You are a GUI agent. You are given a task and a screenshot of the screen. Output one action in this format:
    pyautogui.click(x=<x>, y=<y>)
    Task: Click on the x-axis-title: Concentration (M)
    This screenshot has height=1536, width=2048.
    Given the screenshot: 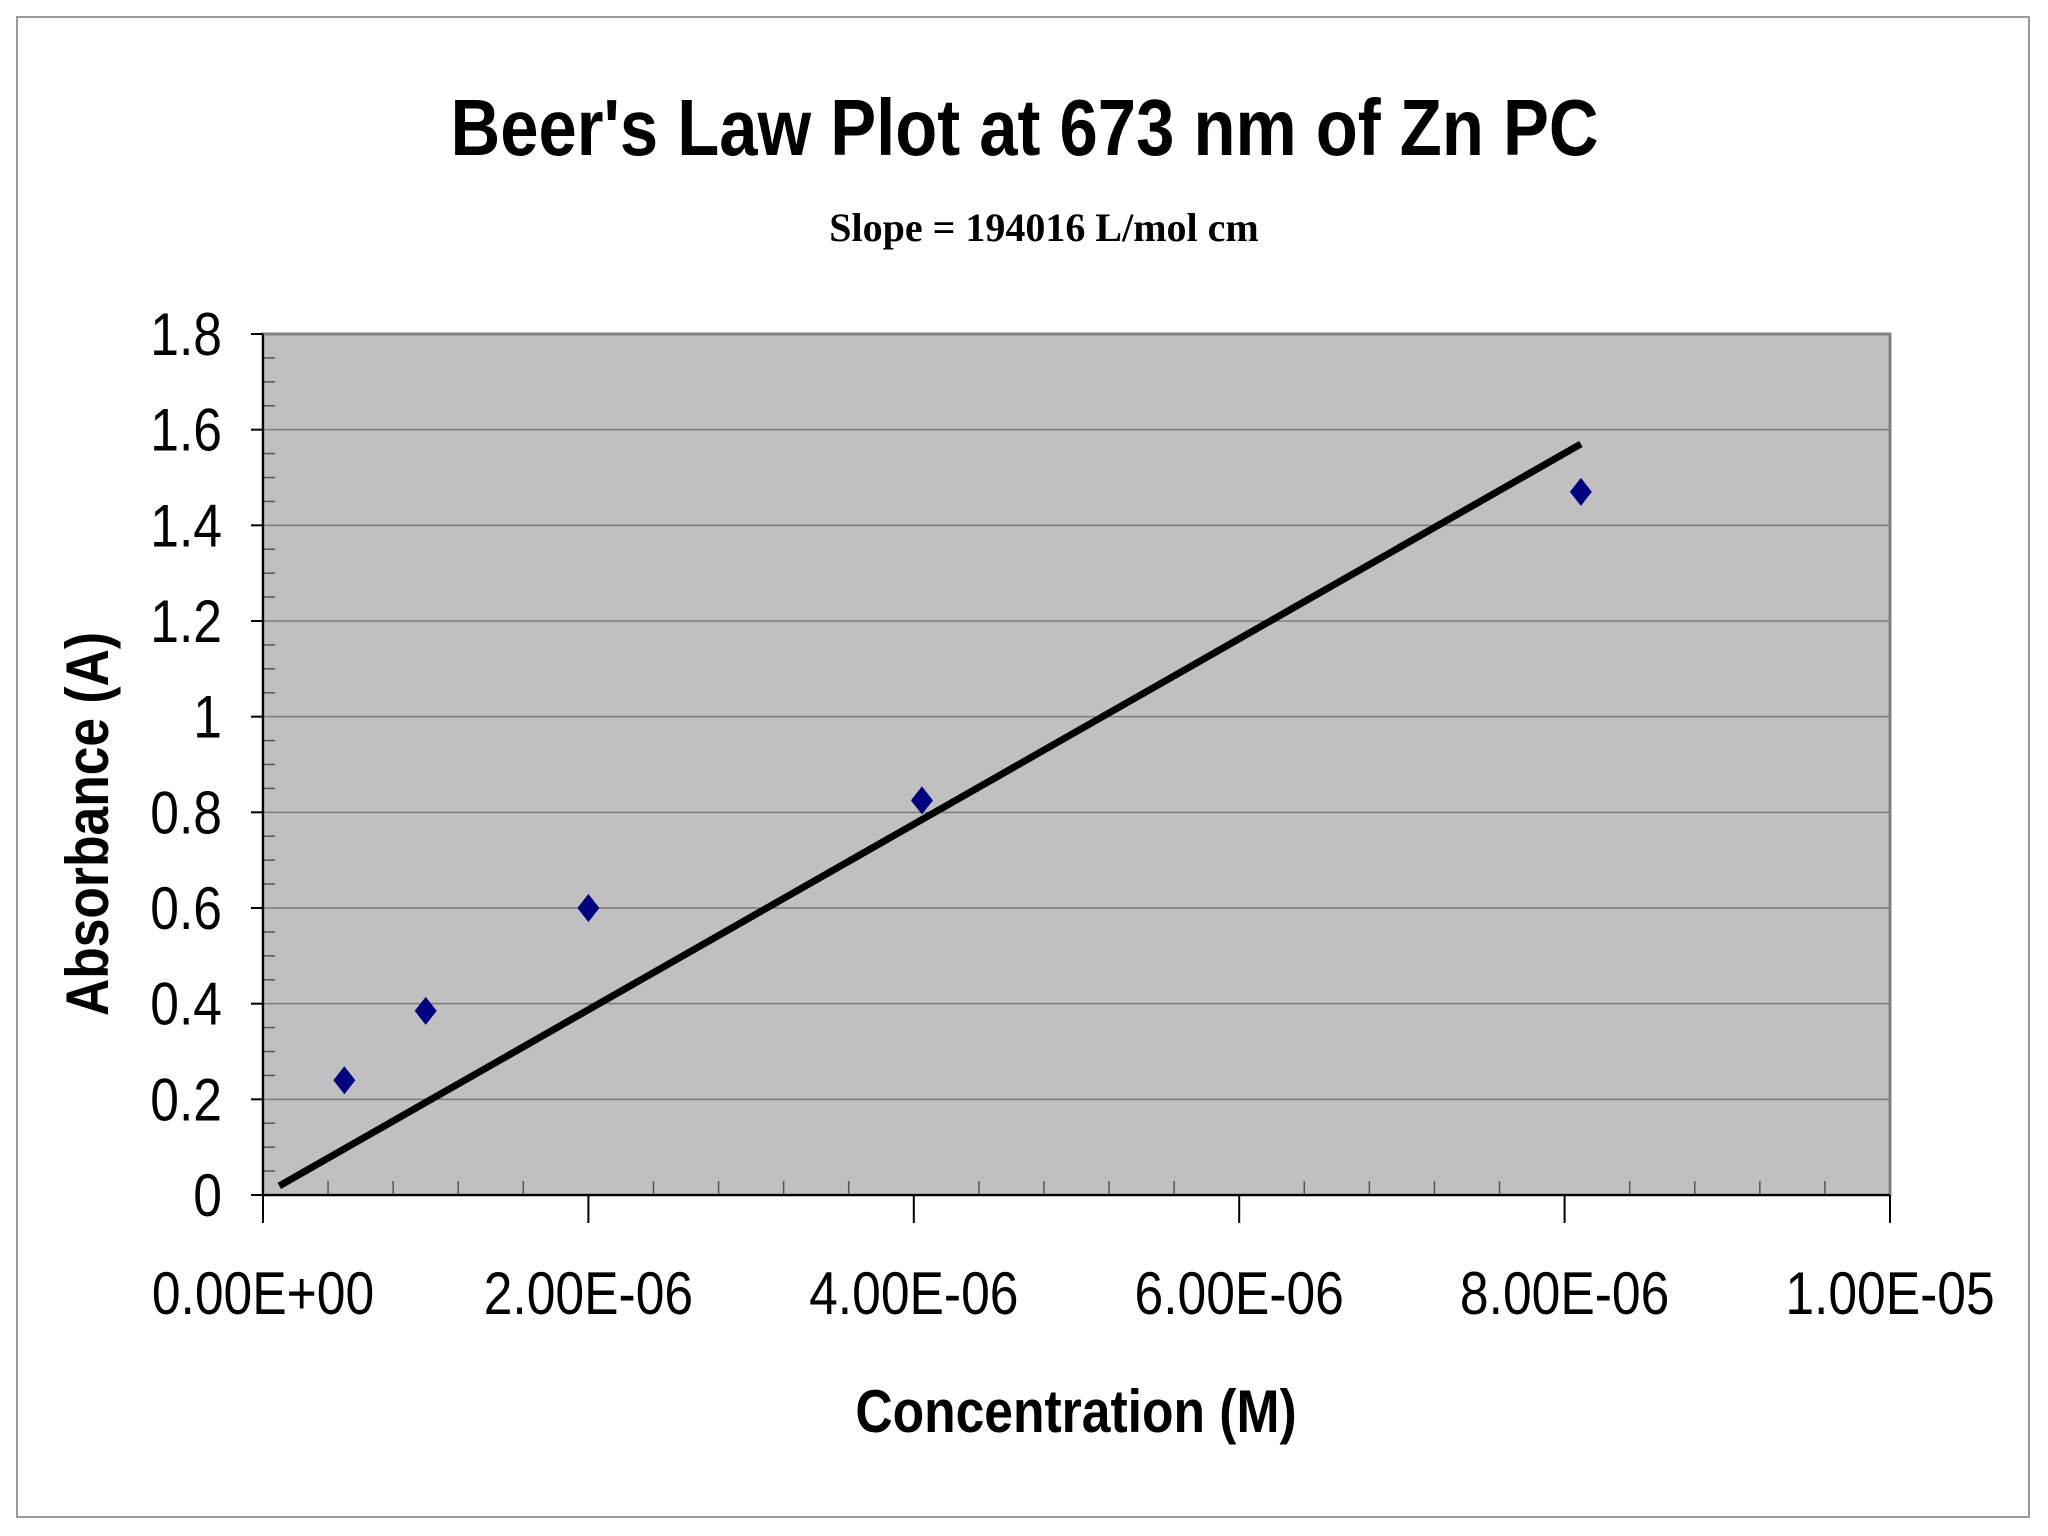 What is the action you would take?
    pyautogui.click(x=1075, y=1411)
    